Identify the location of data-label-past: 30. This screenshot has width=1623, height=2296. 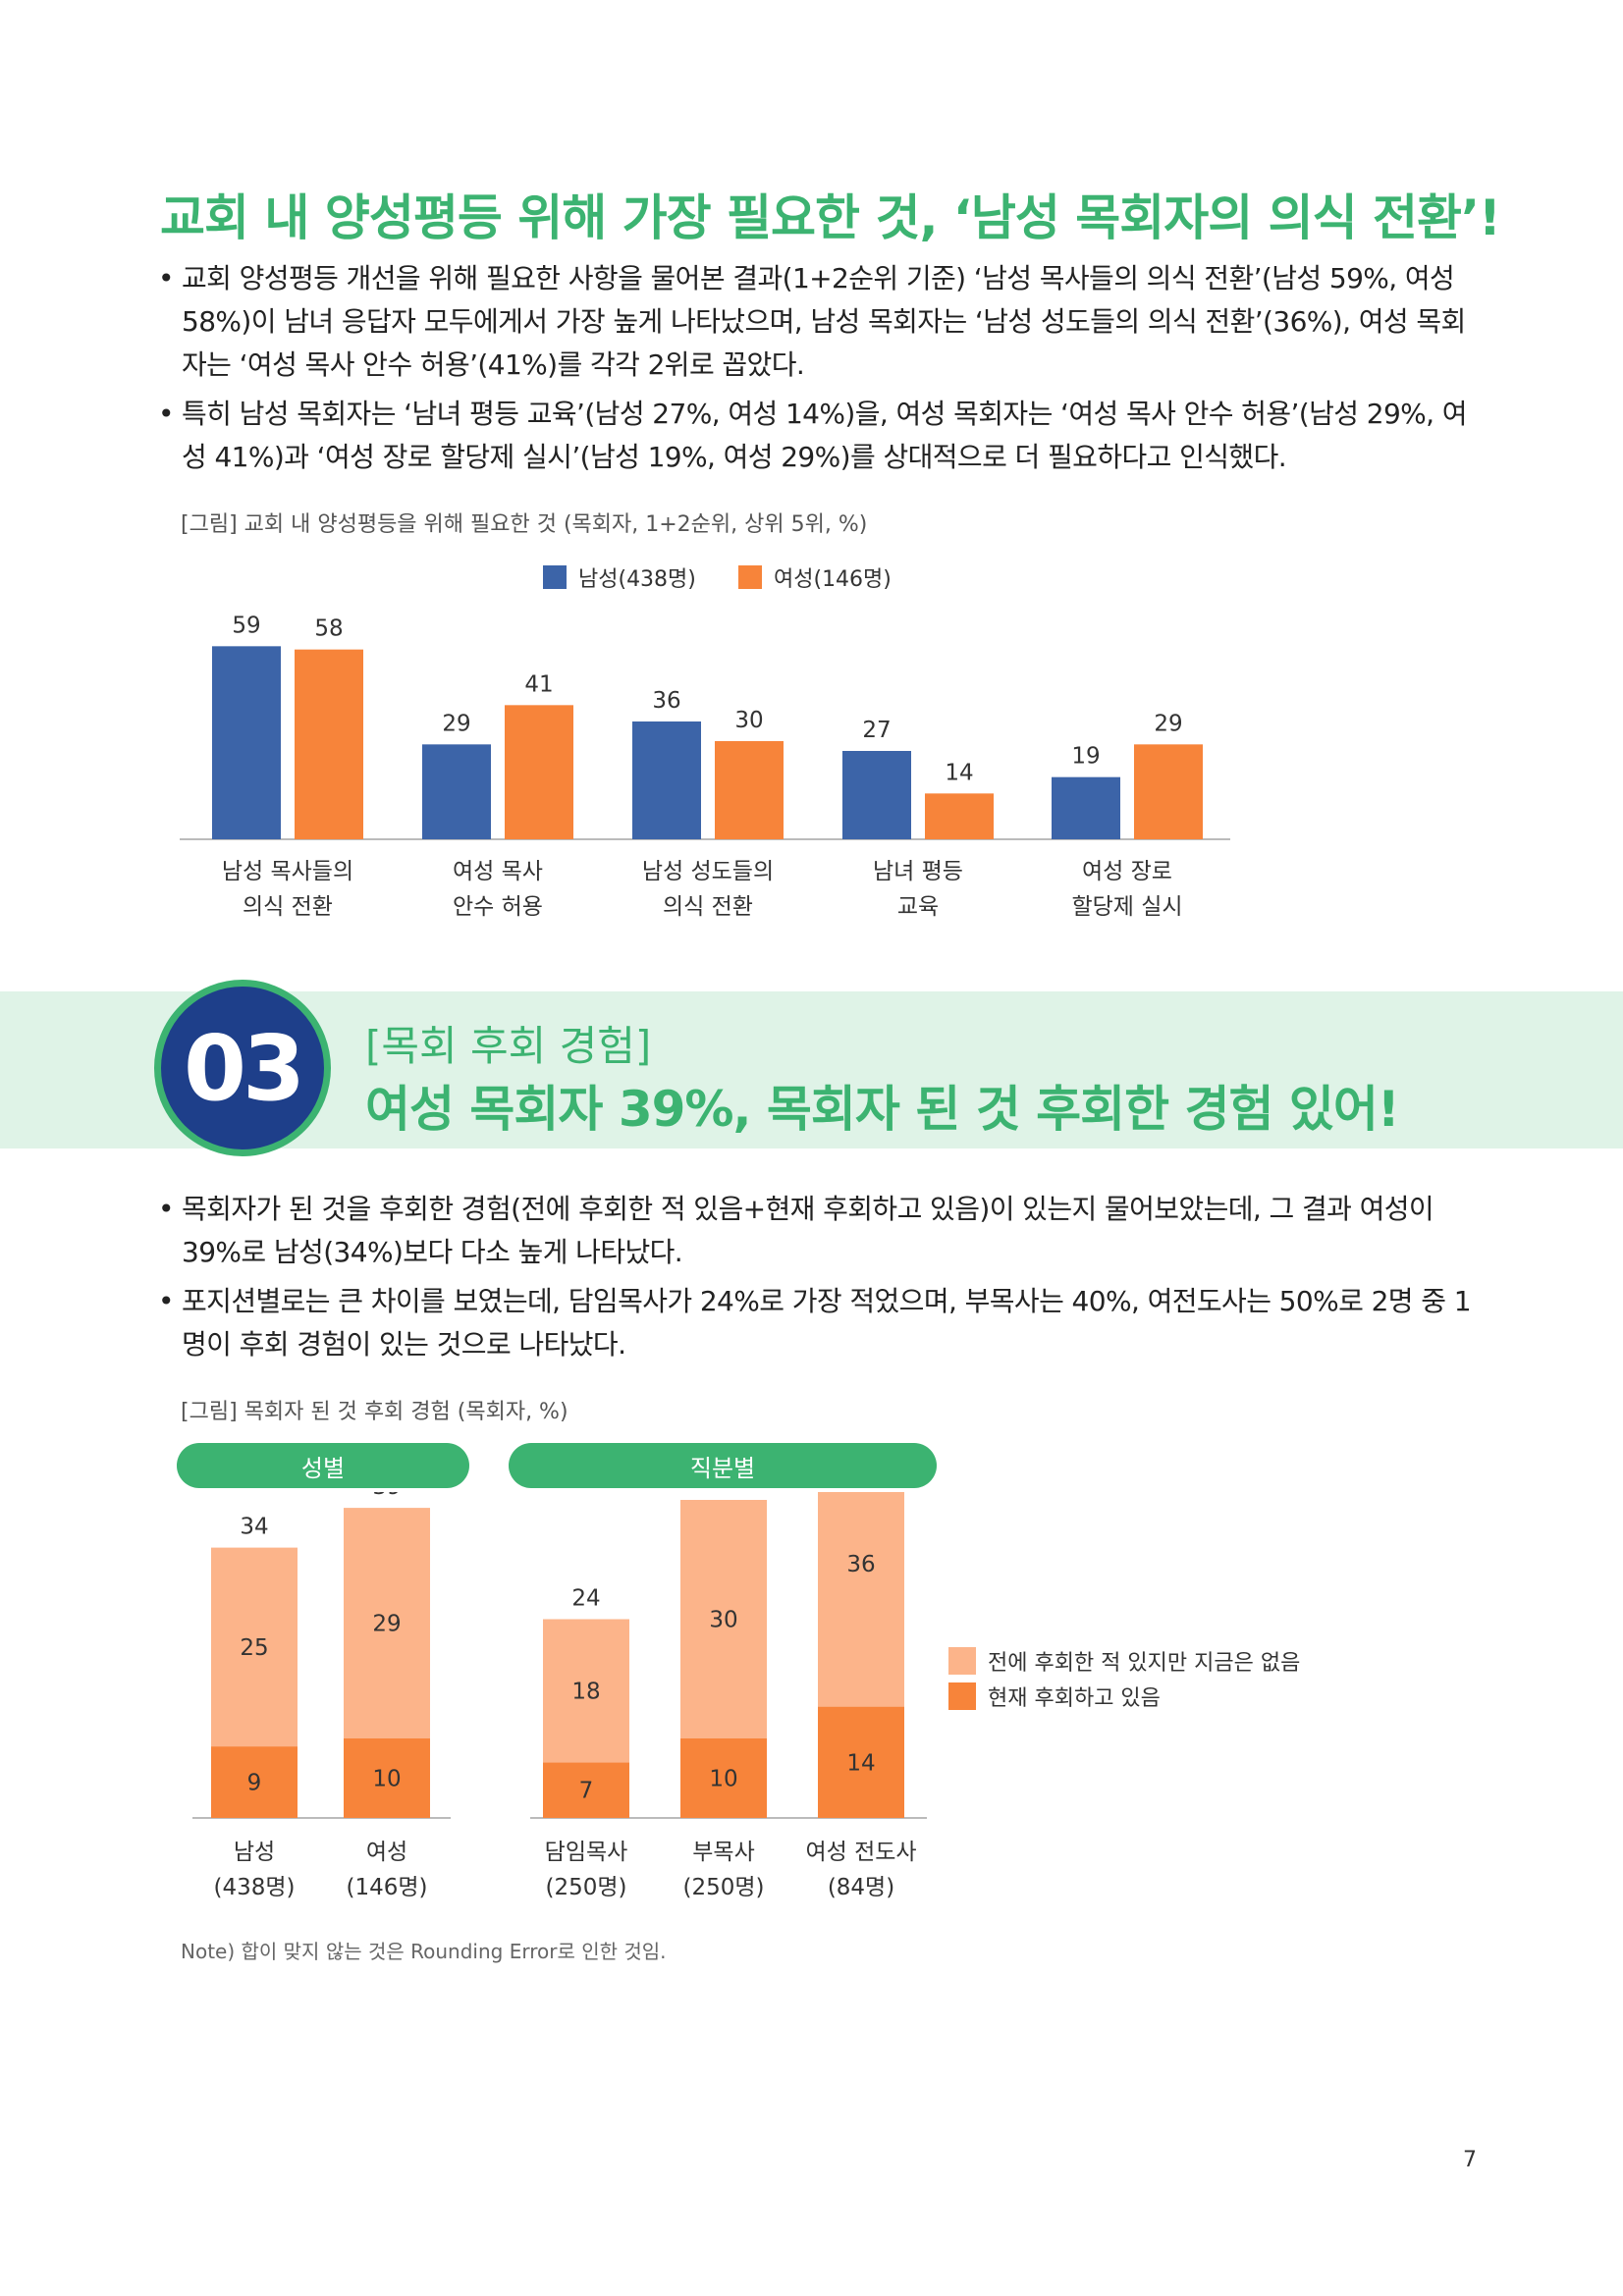
(723, 1620).